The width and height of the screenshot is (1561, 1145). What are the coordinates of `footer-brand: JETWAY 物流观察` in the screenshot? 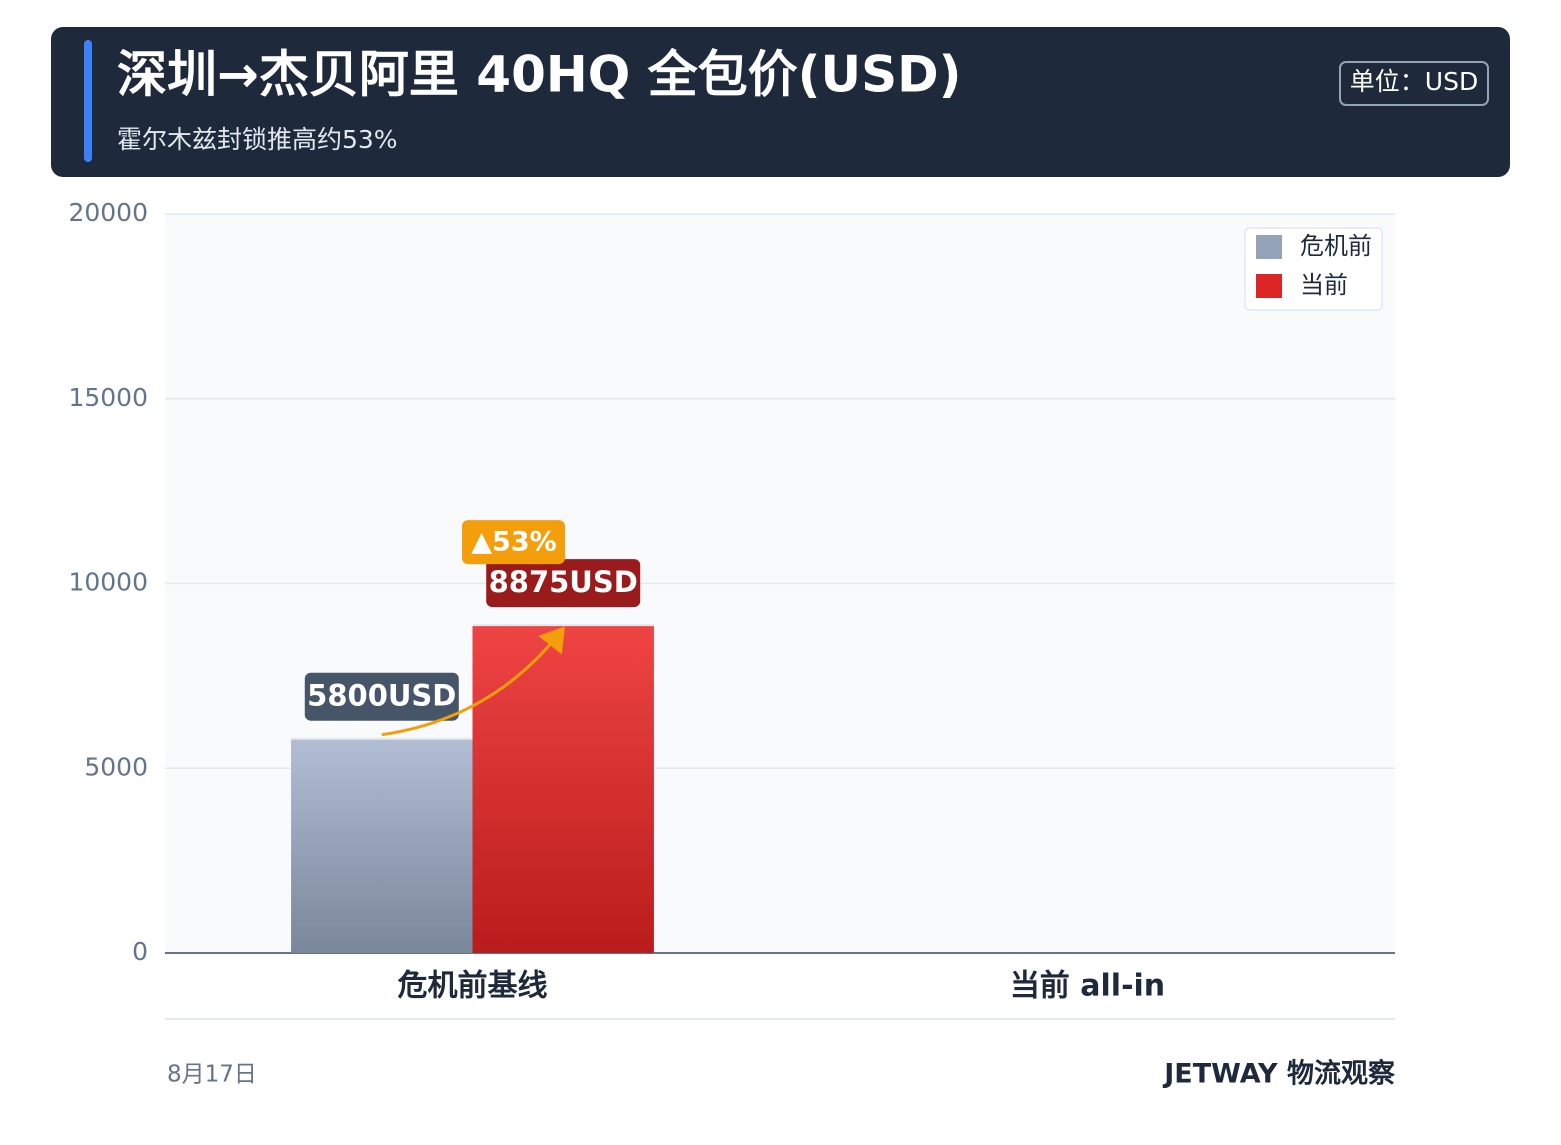 It's located at (1279, 1074).